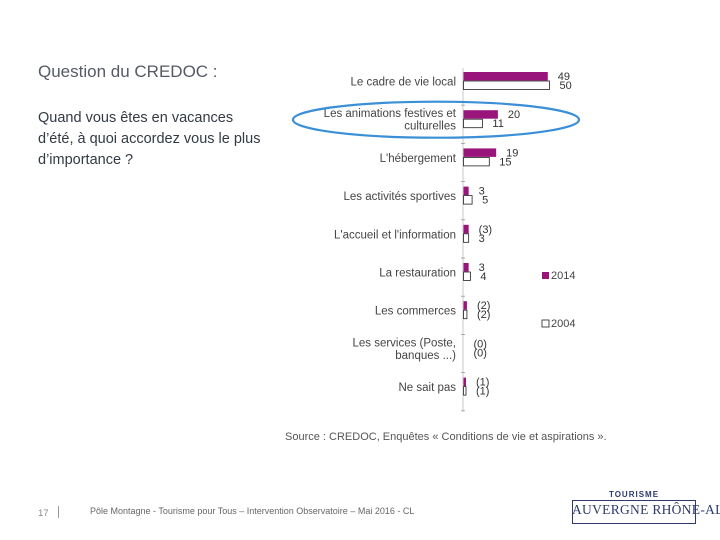 The height and width of the screenshot is (540, 720). What do you see at coordinates (466, 229) in the screenshot?
I see `bar-2014-l-accueil-et-l-information` at bounding box center [466, 229].